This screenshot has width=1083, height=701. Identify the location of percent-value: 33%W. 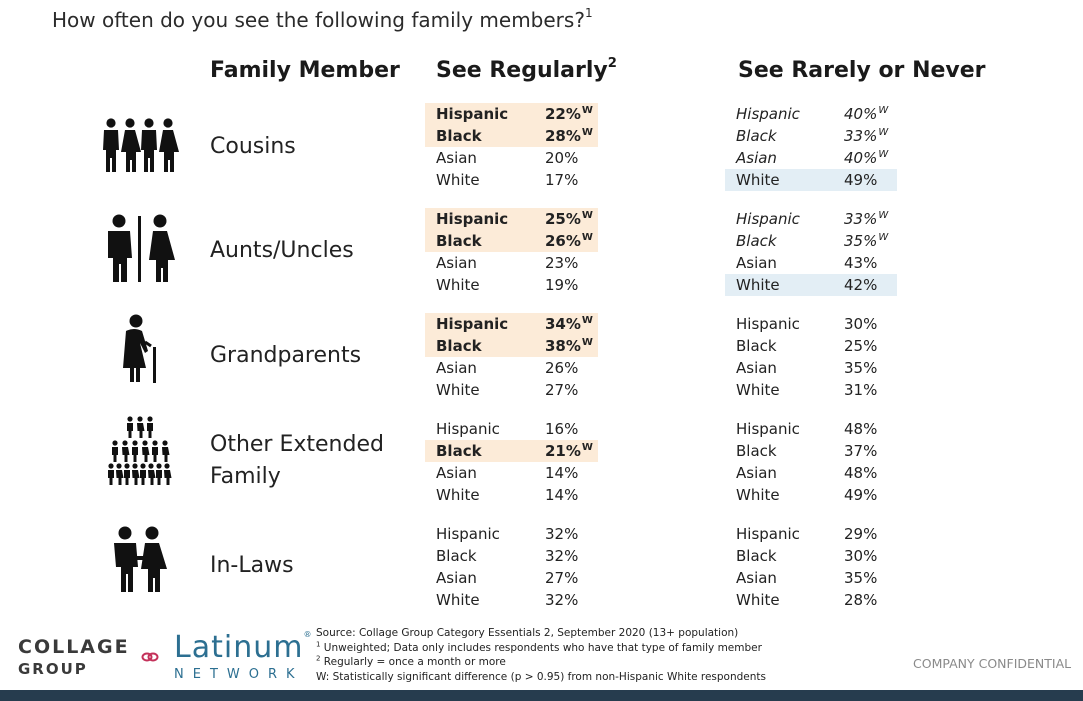
(866, 136).